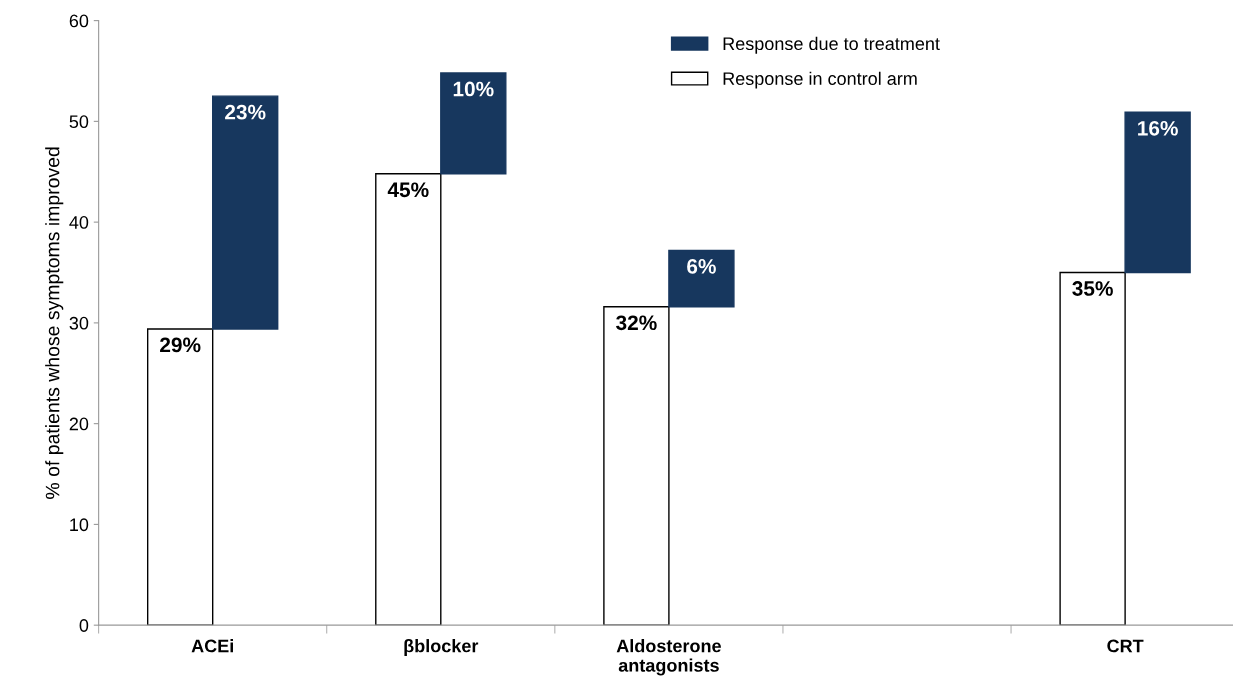 The width and height of the screenshot is (1233, 687). Describe the element at coordinates (831, 45) in the screenshot. I see `legend-label: Response due to treatment` at that location.